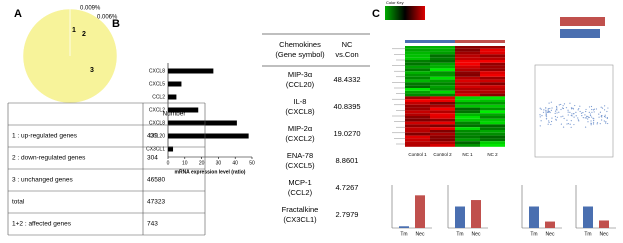  I want to click on y-tick-label: CCL20, so click(157, 136).